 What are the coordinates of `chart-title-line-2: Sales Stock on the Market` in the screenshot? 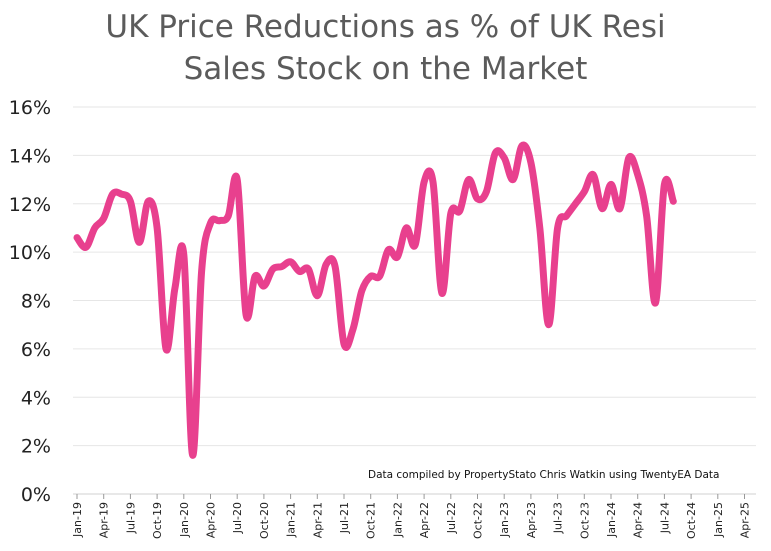 It's located at (385, 69).